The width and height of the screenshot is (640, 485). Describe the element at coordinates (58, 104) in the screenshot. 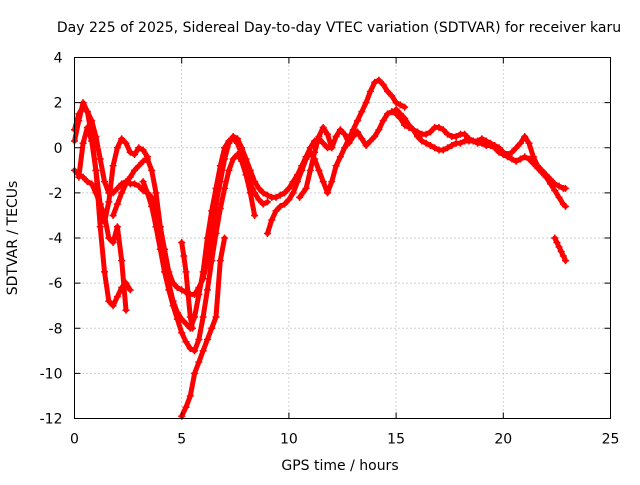

I see `y-tick-label: 2` at that location.